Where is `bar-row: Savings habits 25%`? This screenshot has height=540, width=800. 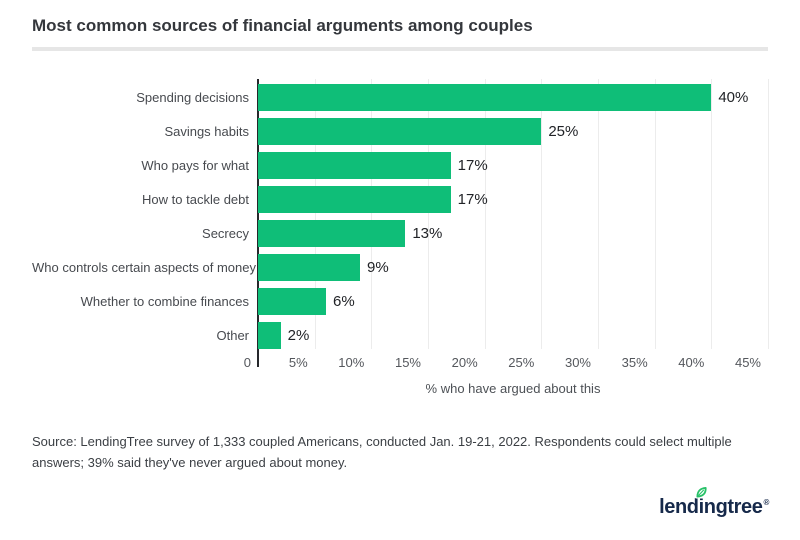
bar-row: Savings habits 25% is located at coordinates (400, 131).